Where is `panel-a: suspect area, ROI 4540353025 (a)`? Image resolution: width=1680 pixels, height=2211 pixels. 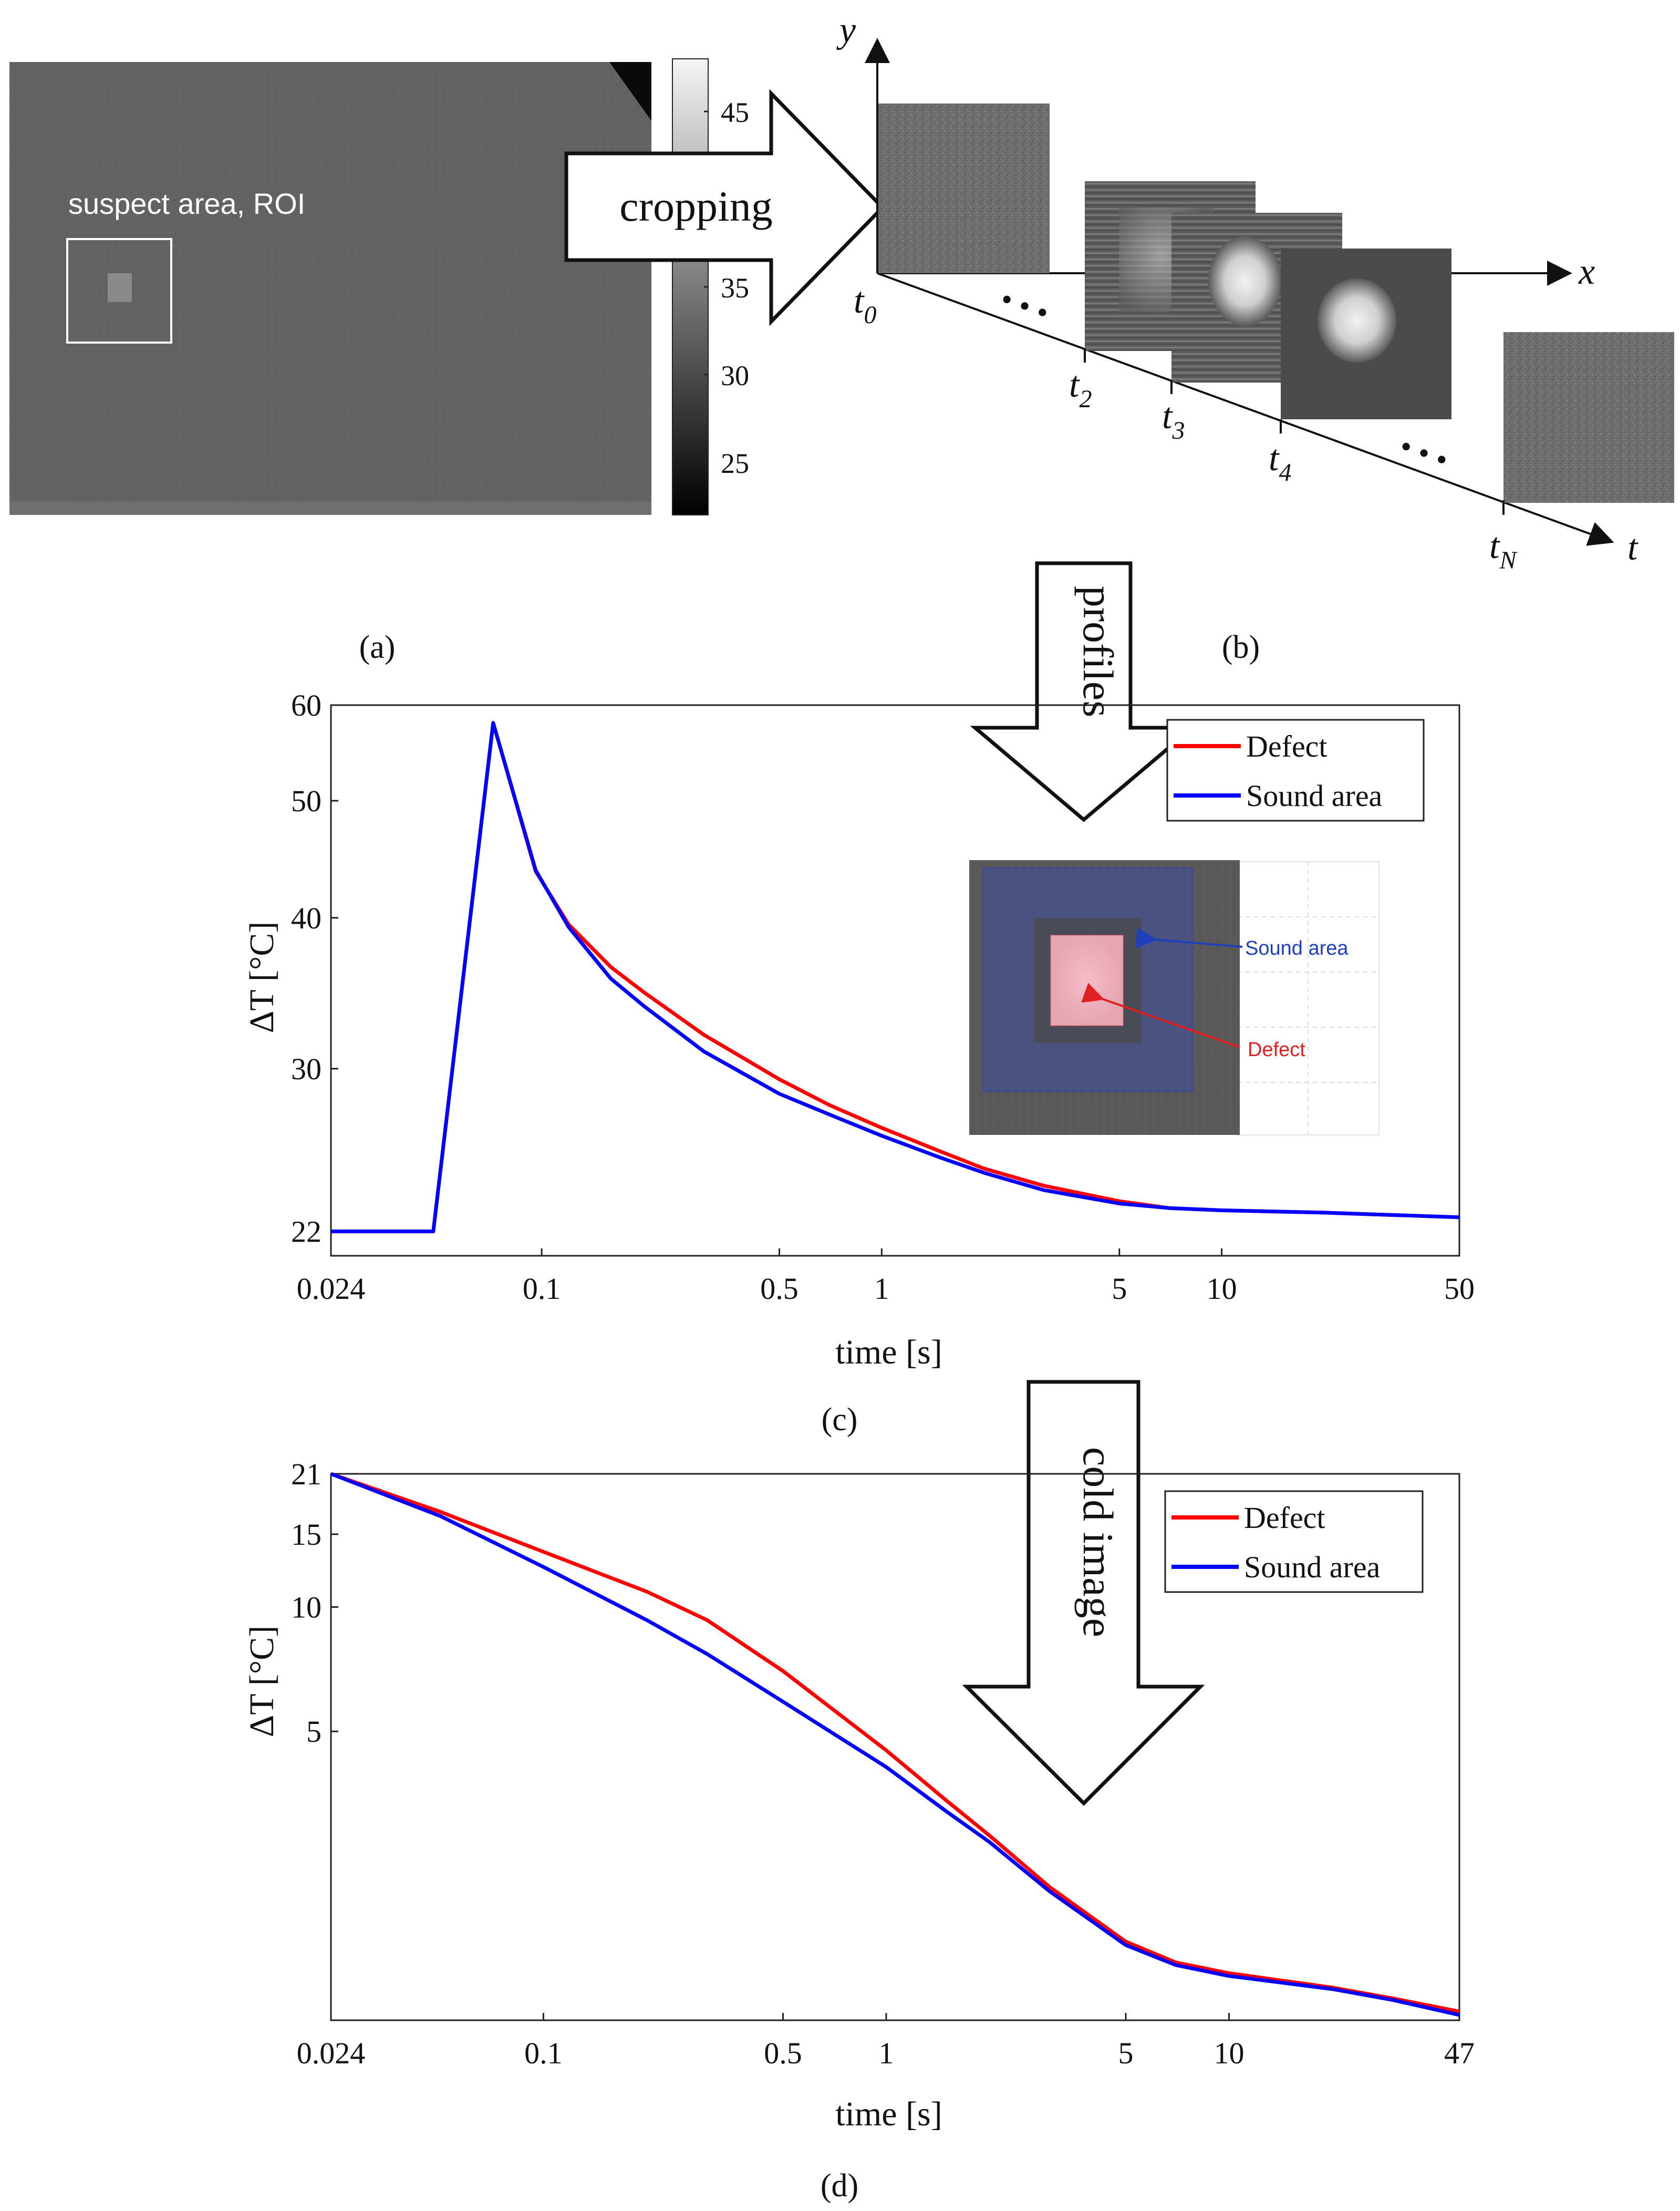 panel-a: suspect area, ROI 4540353025 (a) is located at coordinates (379, 361).